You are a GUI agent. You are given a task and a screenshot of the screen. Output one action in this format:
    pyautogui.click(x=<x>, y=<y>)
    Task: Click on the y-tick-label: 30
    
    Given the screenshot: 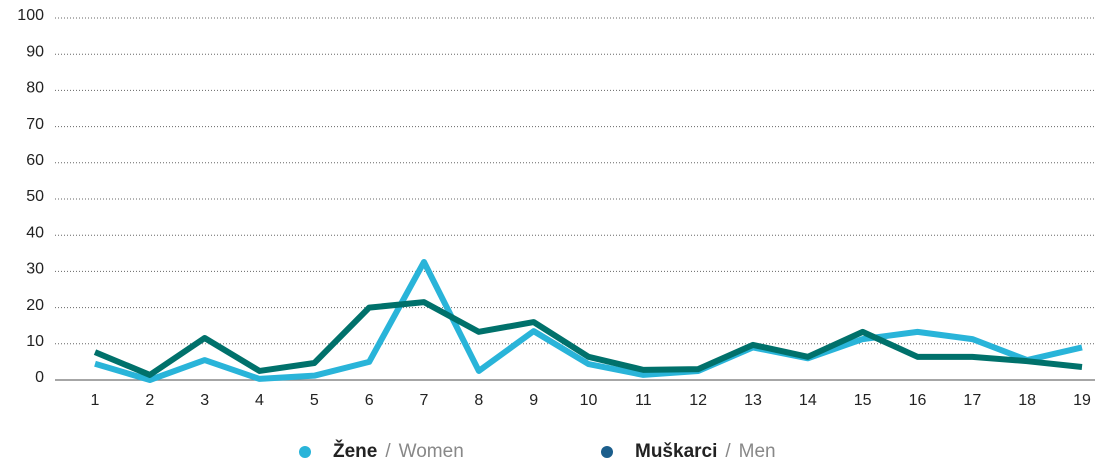 What is the action you would take?
    pyautogui.click(x=35, y=269)
    